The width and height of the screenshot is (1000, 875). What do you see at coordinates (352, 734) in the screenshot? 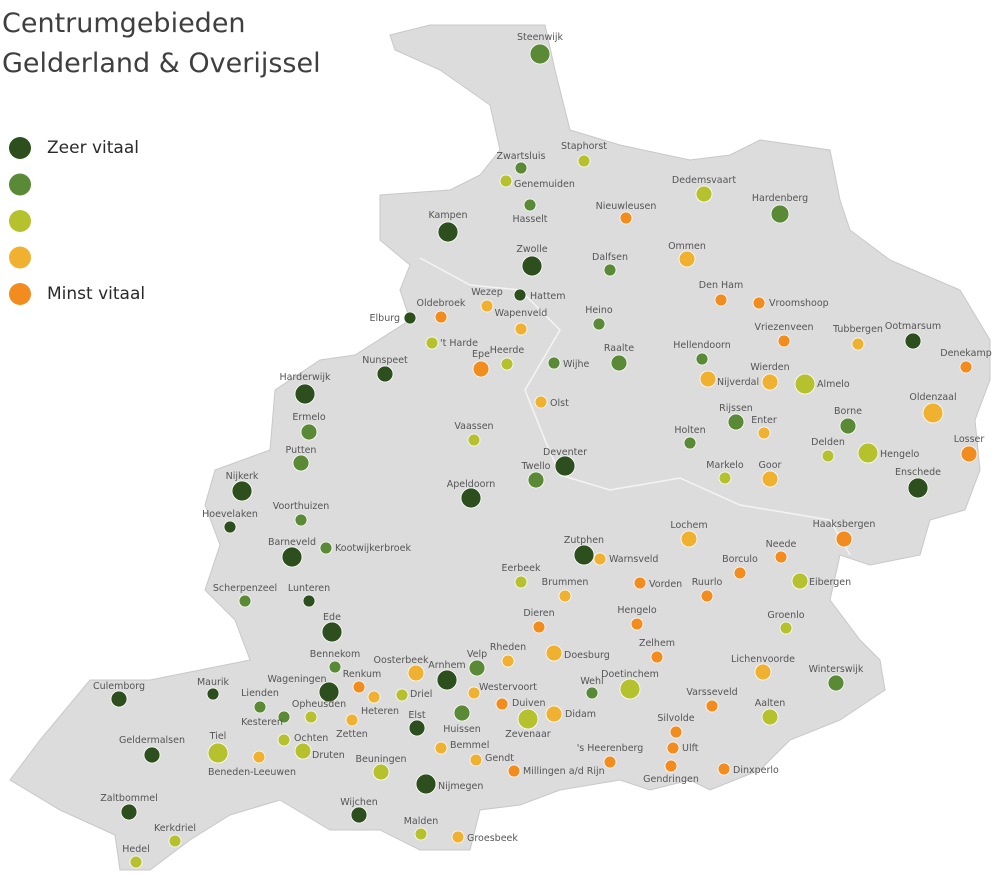
I see `place-label: Zetten` at bounding box center [352, 734].